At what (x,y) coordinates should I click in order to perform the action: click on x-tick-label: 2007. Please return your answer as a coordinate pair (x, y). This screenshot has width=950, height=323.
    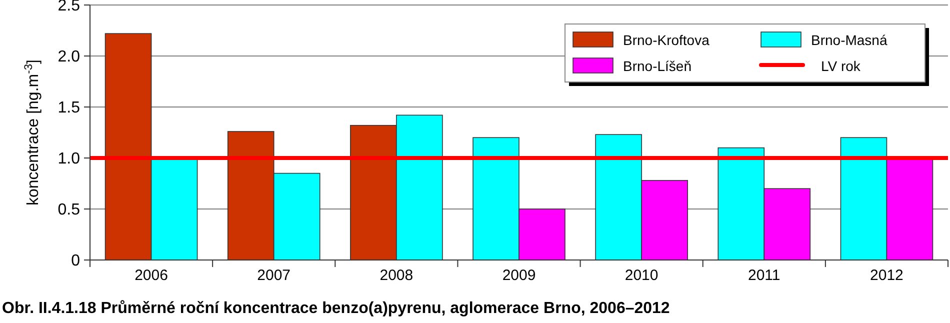
    Looking at the image, I should click on (274, 275).